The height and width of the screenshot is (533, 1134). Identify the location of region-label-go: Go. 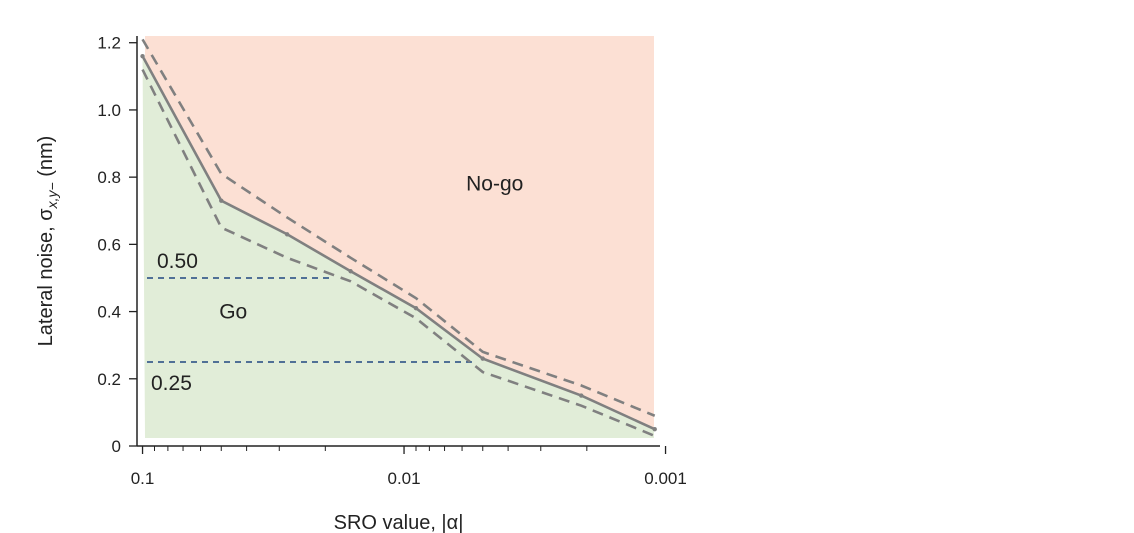
(233, 311).